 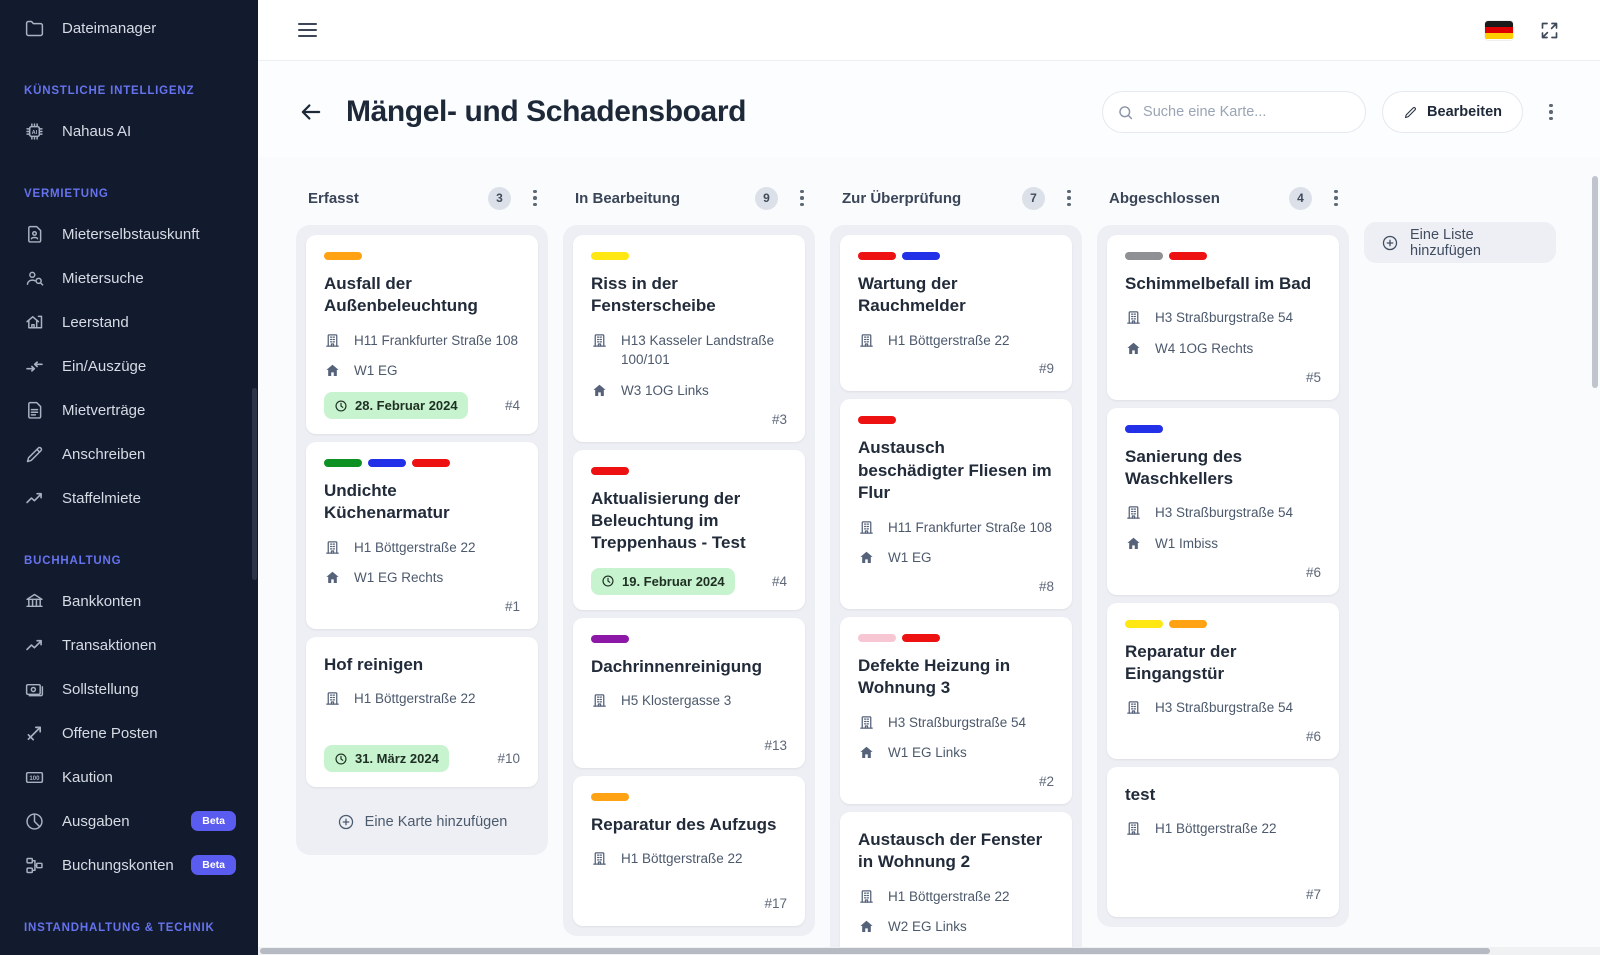 What do you see at coordinates (332, 577) in the screenshot?
I see `home-icon` at bounding box center [332, 577].